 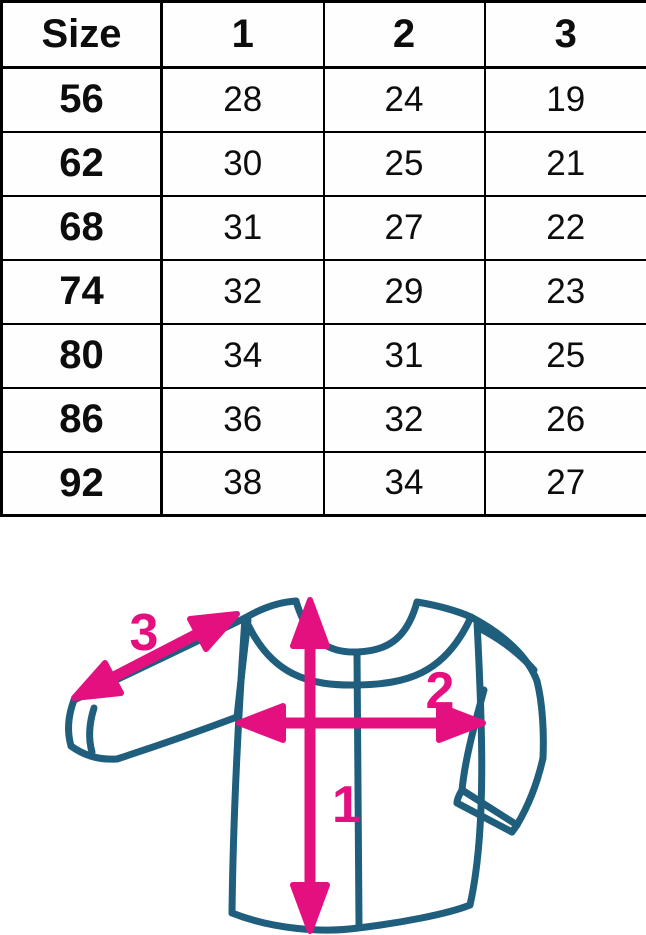 I want to click on arrow-1-head-top, so click(x=310, y=623).